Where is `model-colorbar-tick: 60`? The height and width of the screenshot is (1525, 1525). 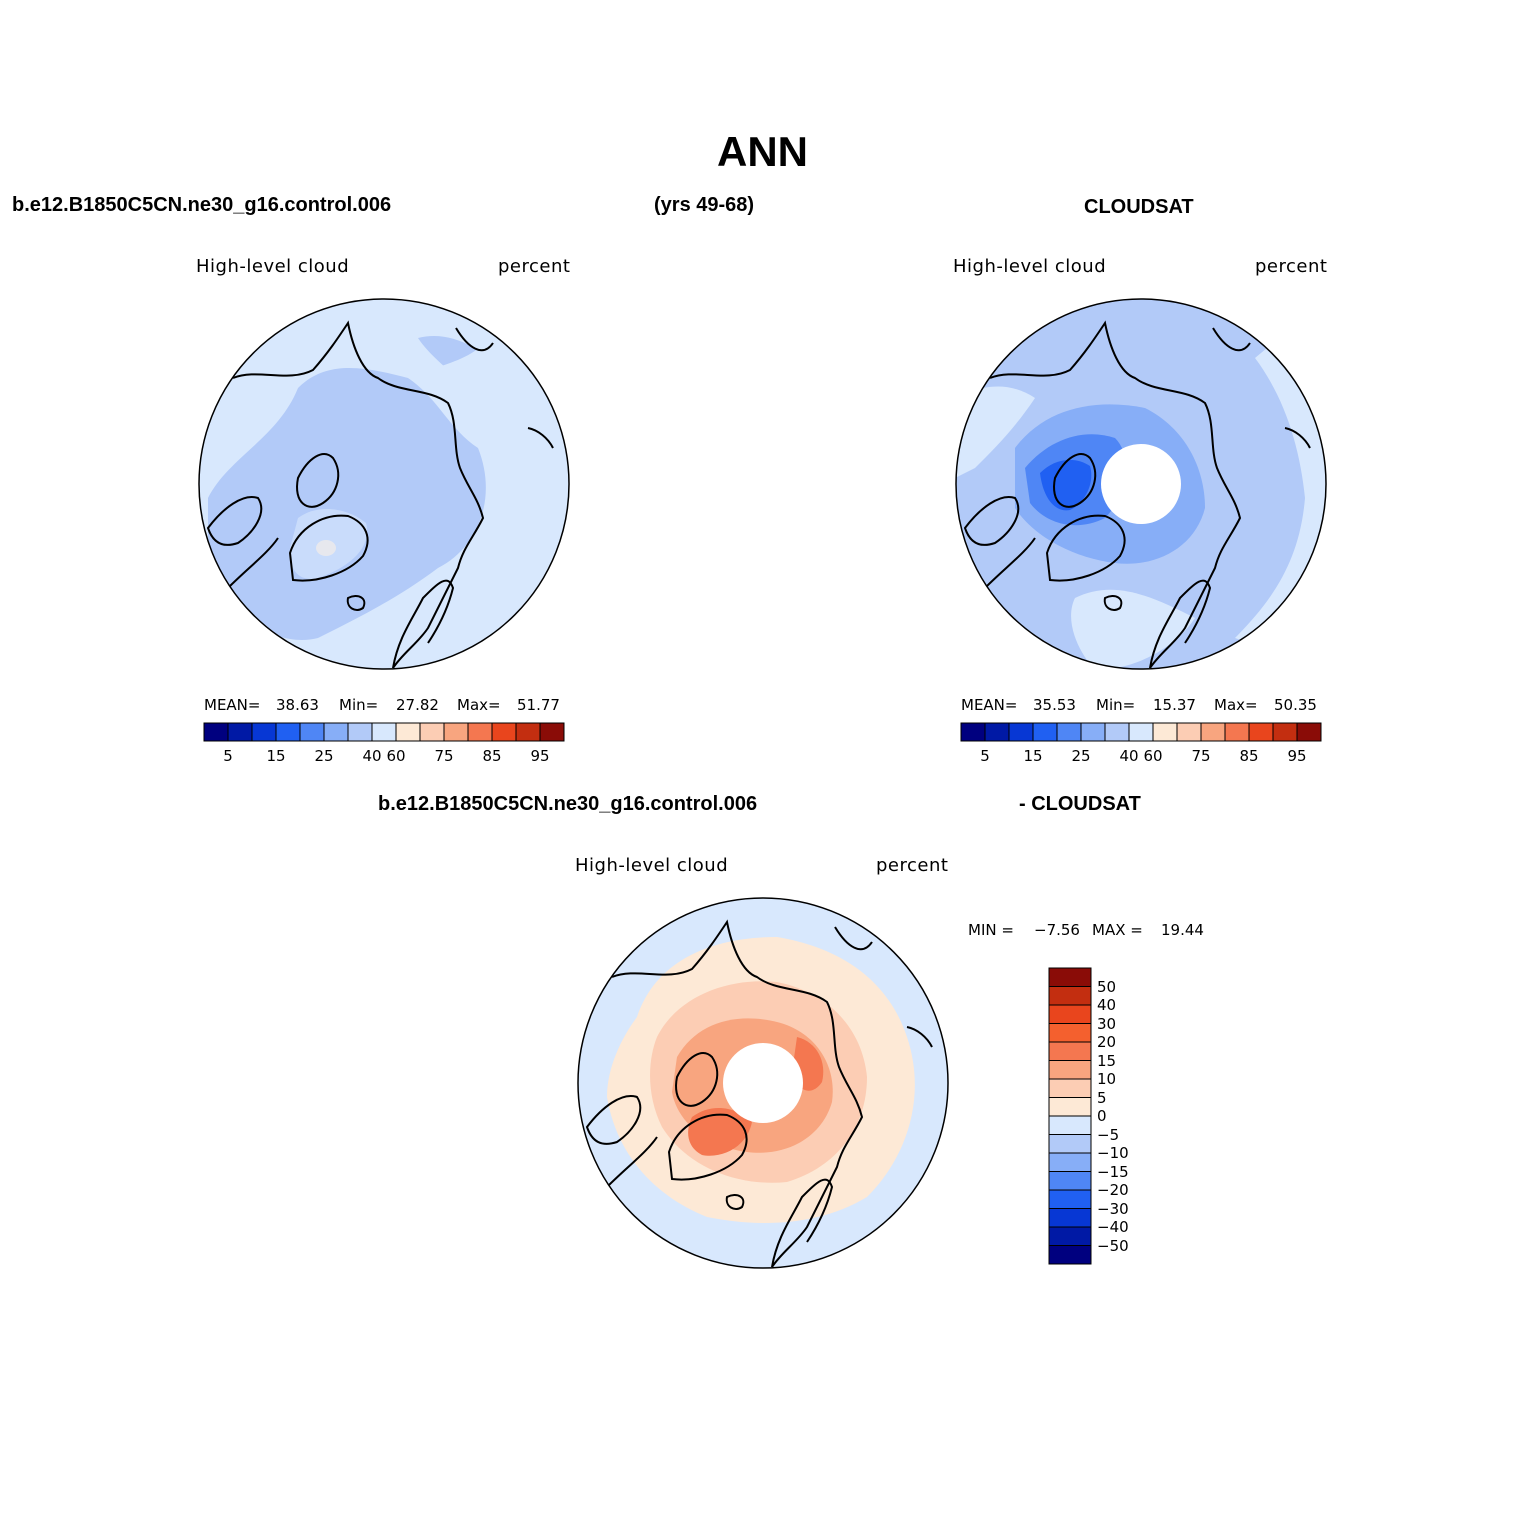
model-colorbar-tick: 60 is located at coordinates (396, 756).